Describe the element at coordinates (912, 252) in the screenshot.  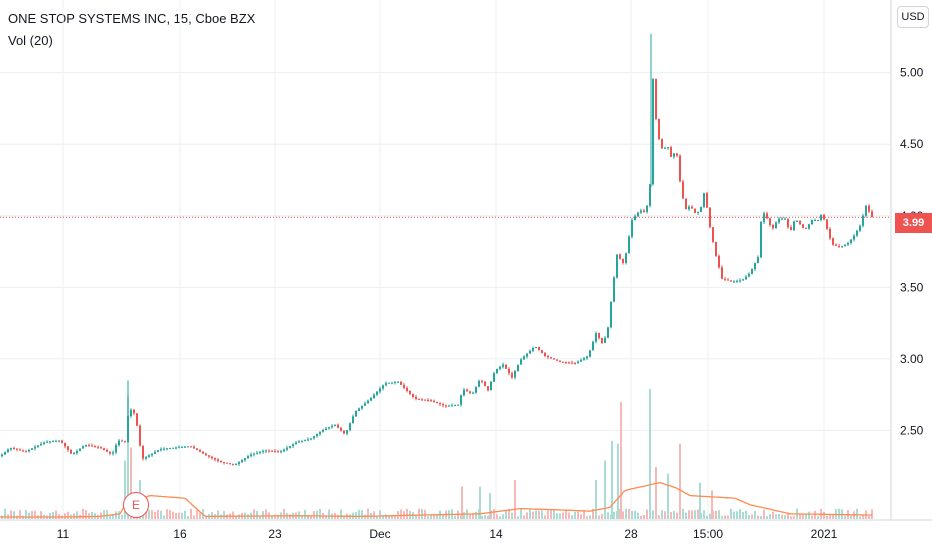
I see `price-axis: 2.503.003.504.004.505.00` at that location.